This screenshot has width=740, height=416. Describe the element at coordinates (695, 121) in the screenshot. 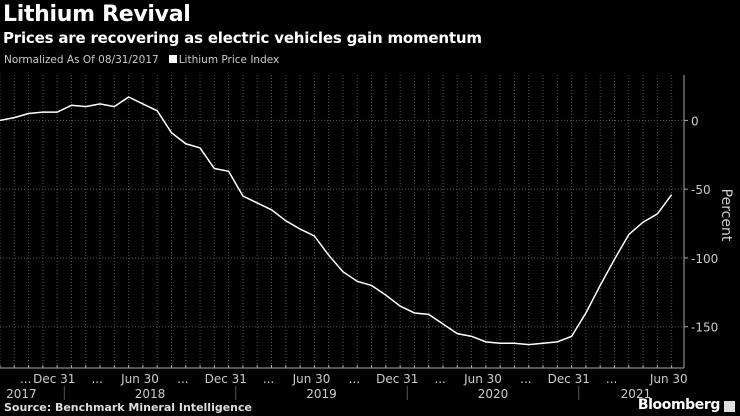

I see `y-tick-label: 0` at that location.